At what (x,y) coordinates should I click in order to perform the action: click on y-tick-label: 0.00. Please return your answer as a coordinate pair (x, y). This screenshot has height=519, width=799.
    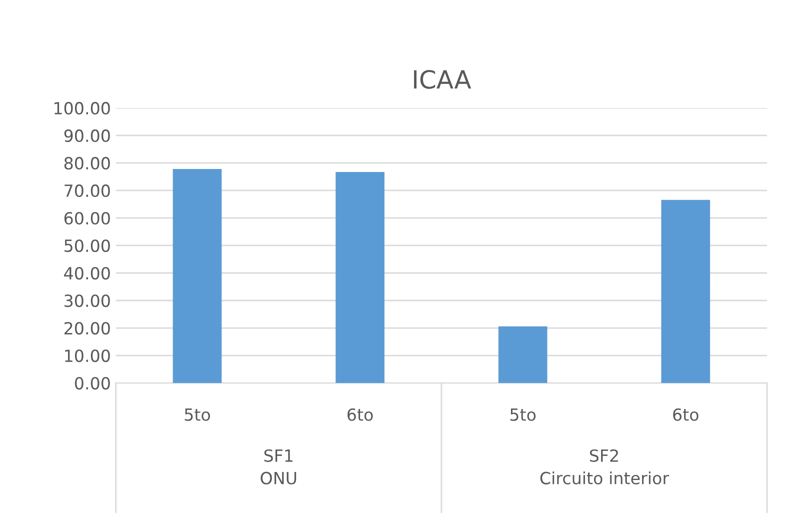
    Looking at the image, I should click on (92, 383).